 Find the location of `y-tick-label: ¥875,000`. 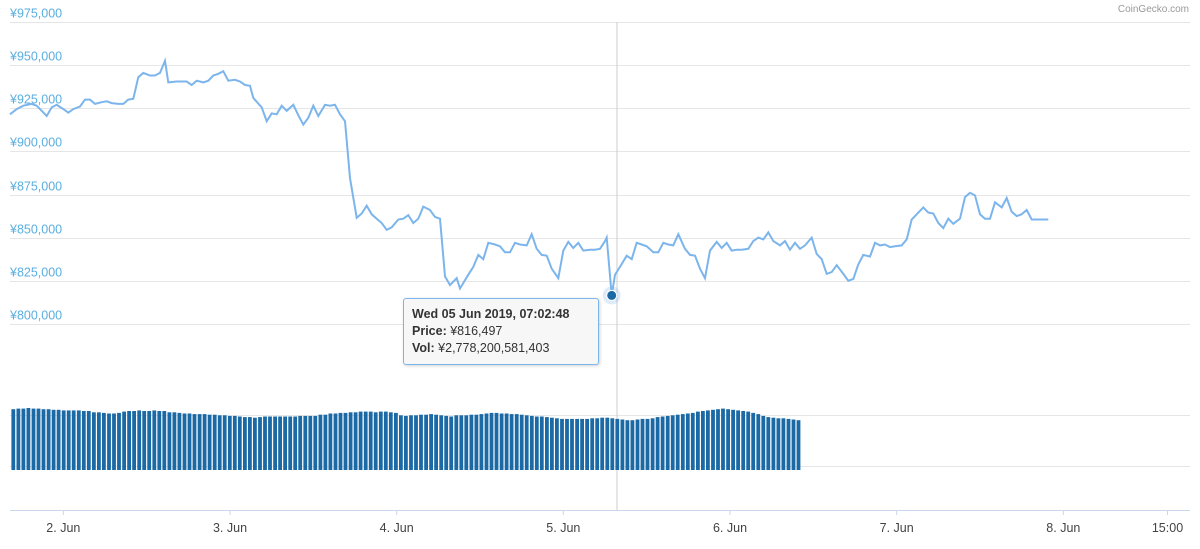

y-tick-label: ¥875,000 is located at coordinates (35, 187).